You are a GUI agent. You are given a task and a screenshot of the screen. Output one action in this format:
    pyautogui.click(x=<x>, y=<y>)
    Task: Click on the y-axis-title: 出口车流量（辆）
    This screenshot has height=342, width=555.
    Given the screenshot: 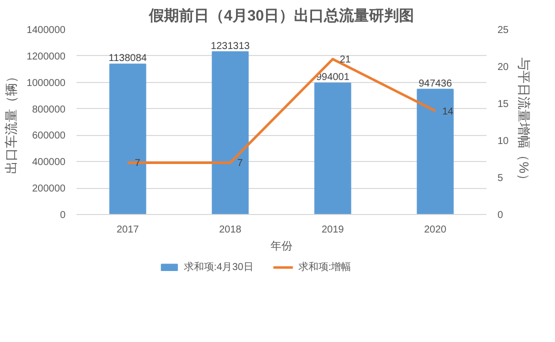 What is the action you would take?
    pyautogui.click(x=11, y=122)
    